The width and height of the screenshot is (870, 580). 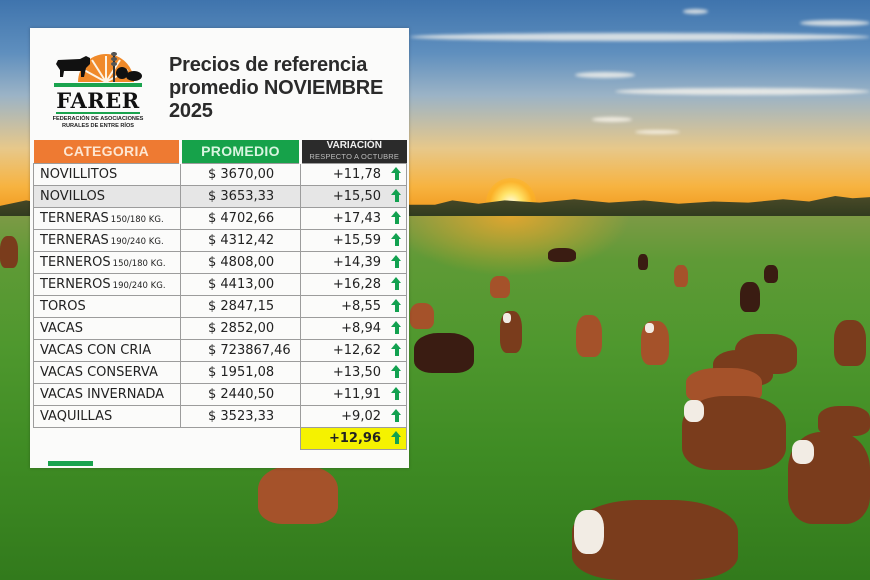 I want to click on variation-value: +15,50, so click(x=356, y=196).